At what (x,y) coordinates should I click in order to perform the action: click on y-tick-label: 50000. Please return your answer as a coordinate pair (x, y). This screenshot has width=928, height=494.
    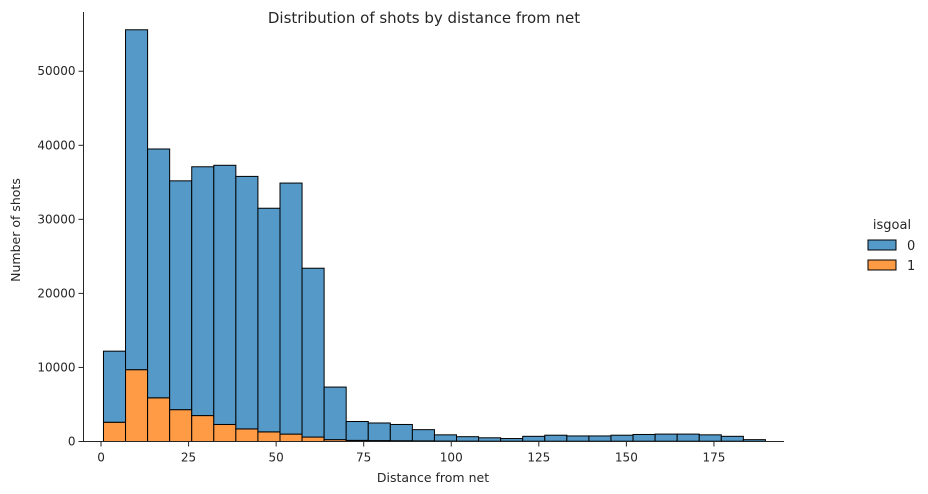
    Looking at the image, I should click on (56, 71).